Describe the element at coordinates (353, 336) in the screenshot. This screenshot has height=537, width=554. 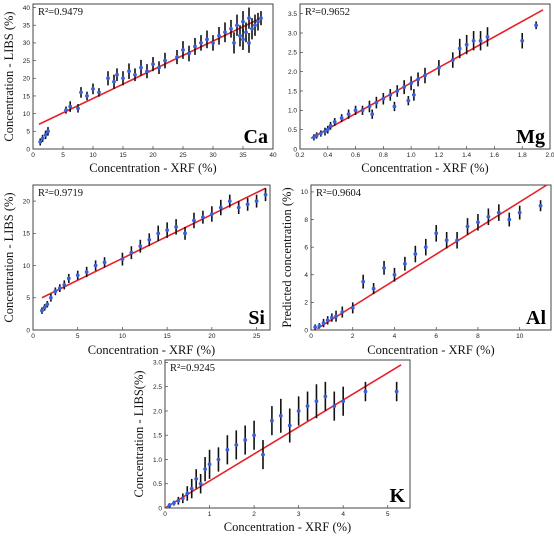
I see `x-tick-label: 2` at that location.